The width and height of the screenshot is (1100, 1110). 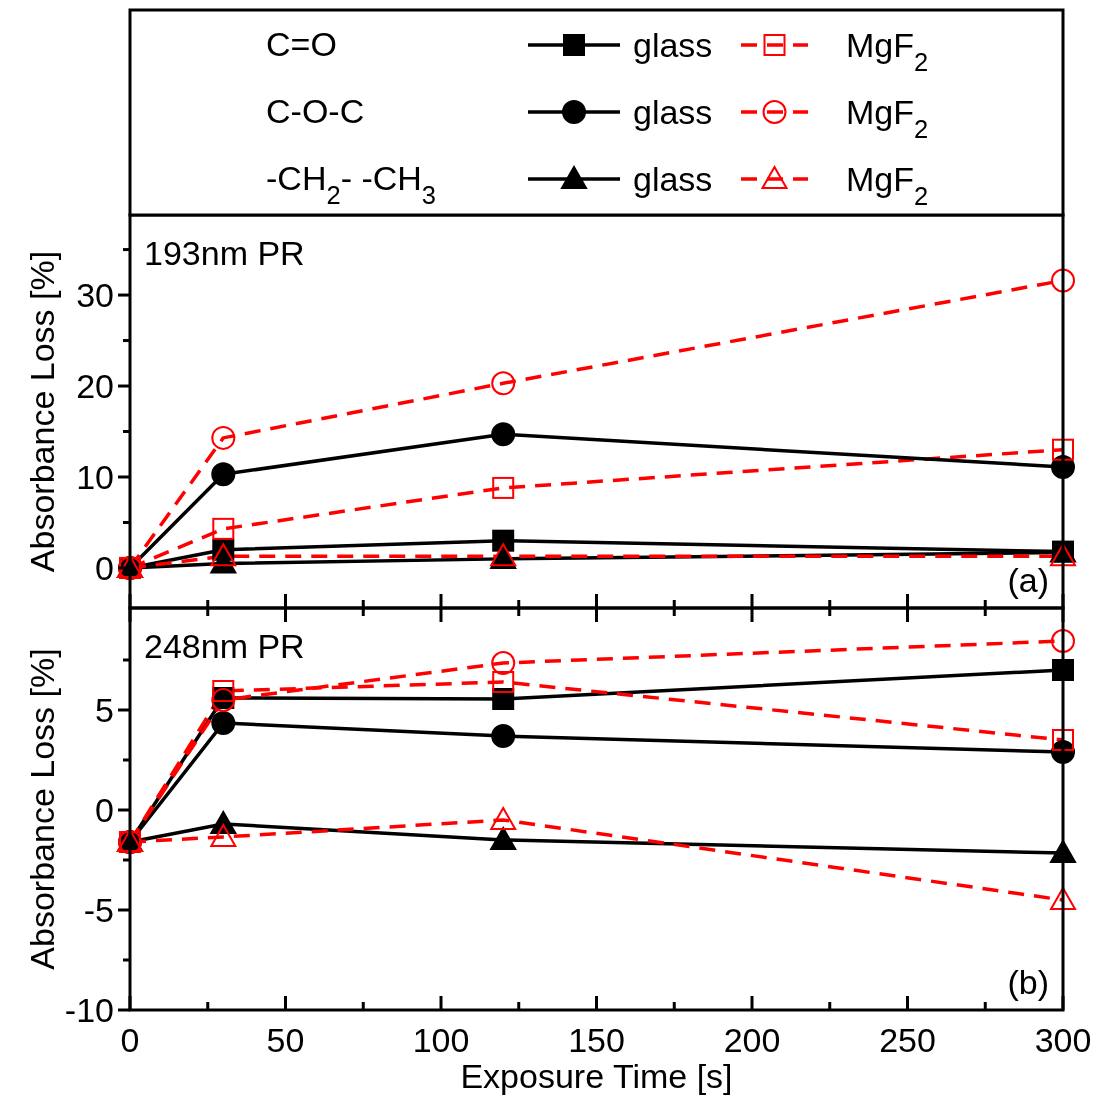 I want to click on x-tick-label: 100, so click(x=441, y=1040).